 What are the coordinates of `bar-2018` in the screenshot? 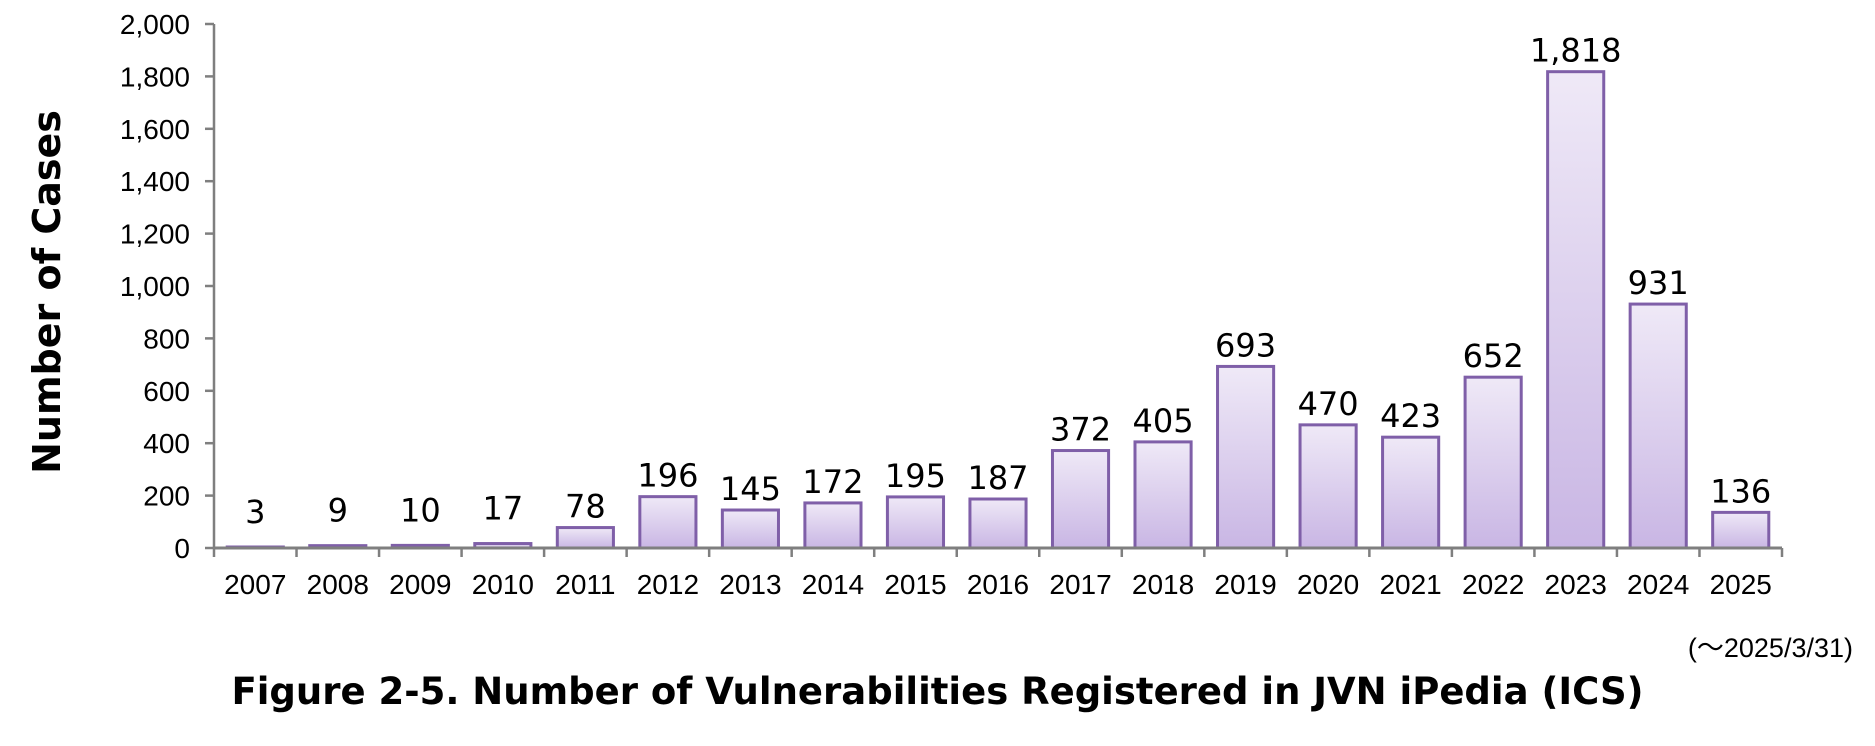 It's located at (1163, 495).